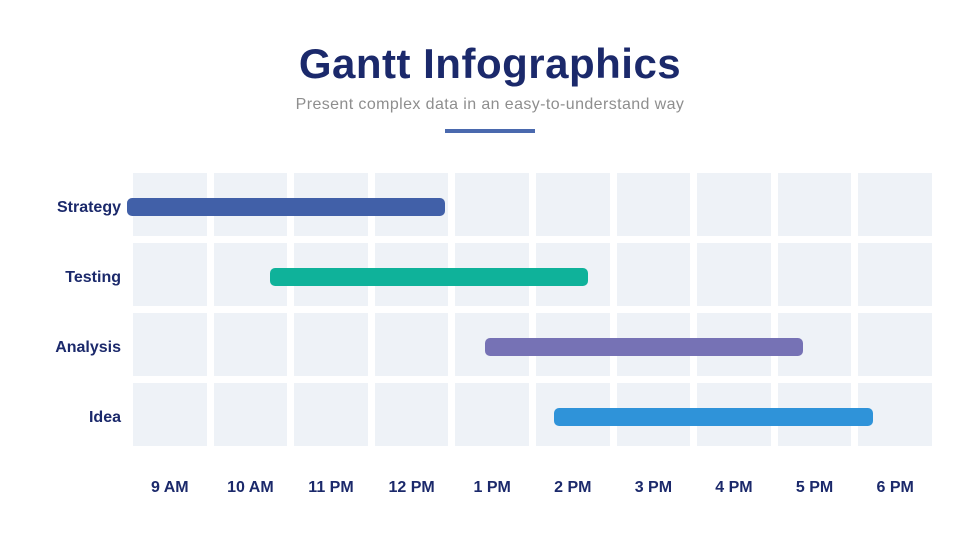  Describe the element at coordinates (814, 487) in the screenshot. I see `tick-label-5pm: 5 PM` at that location.